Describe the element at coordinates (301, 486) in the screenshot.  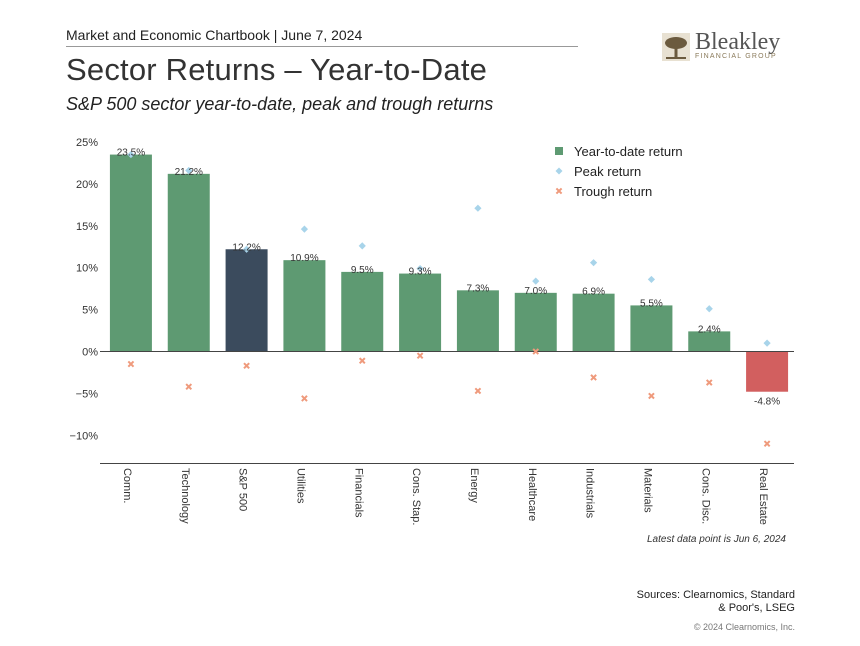
I see `x-tick-label: Utilities` at that location.